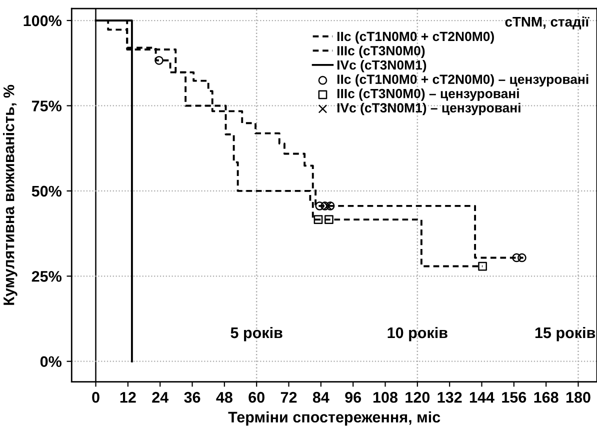 The width and height of the screenshot is (597, 429). Describe the element at coordinates (51, 362) in the screenshot. I see `y-tick-label: 0%` at that location.